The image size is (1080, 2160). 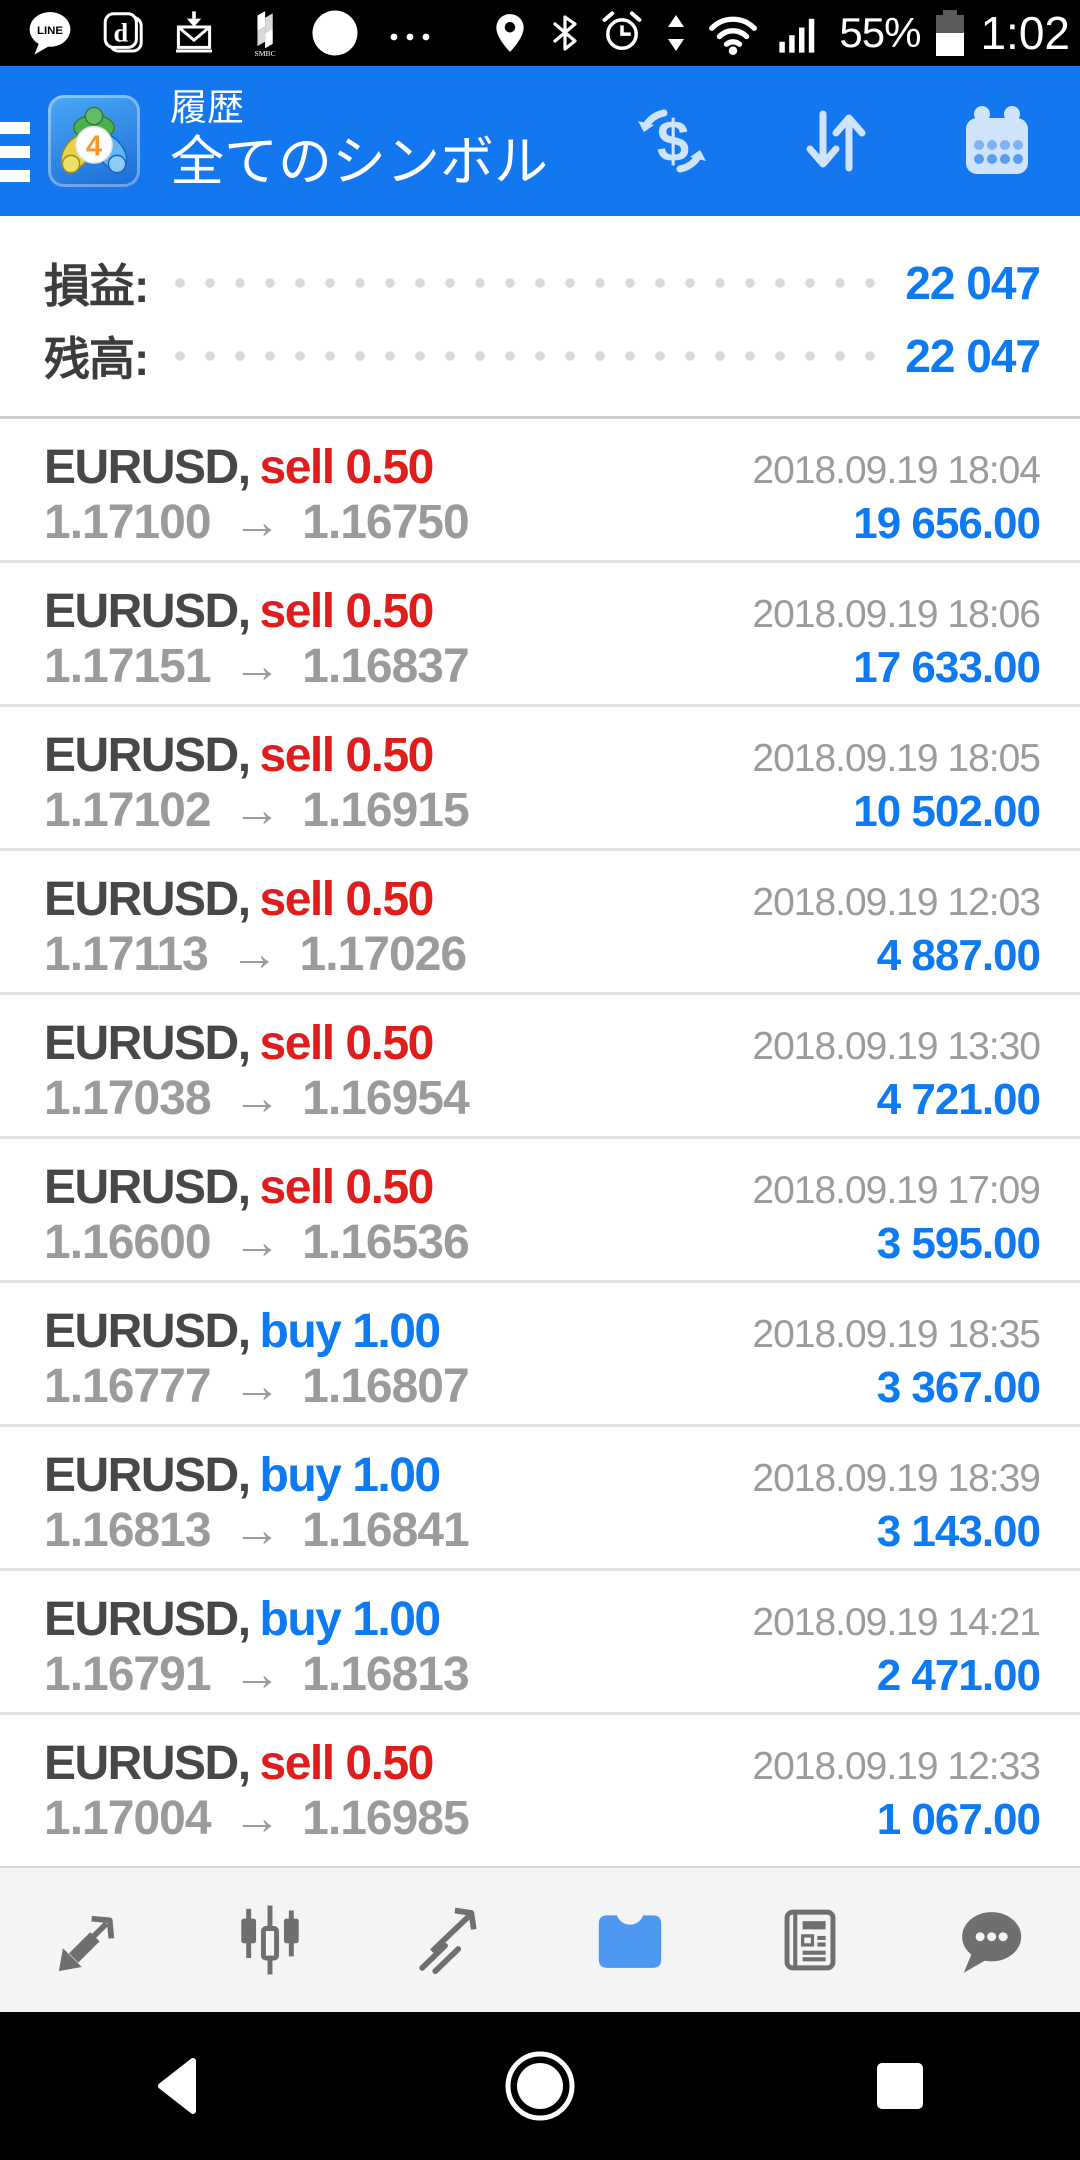 What do you see at coordinates (540, 317) in the screenshot?
I see `account-summary: 損益: 22 047 残高: 22 047` at bounding box center [540, 317].